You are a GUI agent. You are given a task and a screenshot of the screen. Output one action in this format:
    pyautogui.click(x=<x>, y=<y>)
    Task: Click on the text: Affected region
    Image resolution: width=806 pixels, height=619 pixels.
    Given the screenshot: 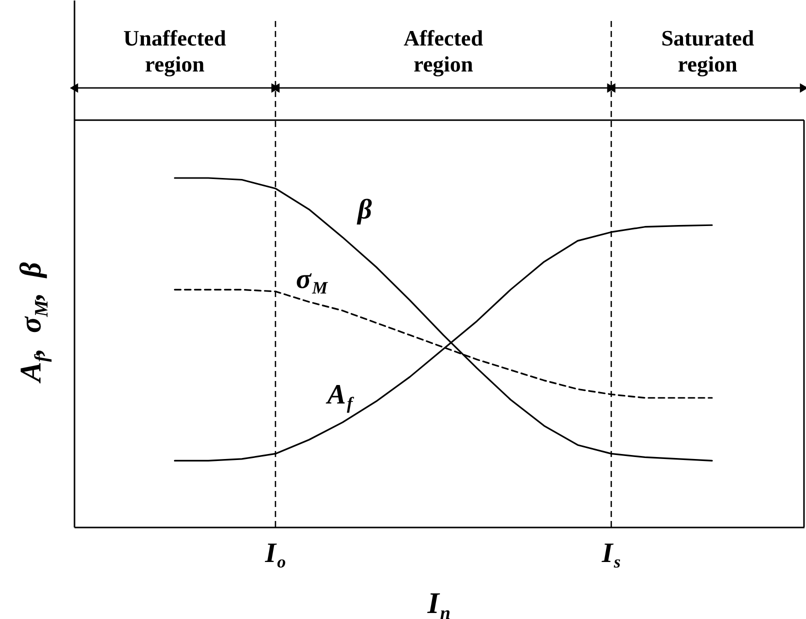 What is the action you would take?
    pyautogui.click(x=444, y=50)
    